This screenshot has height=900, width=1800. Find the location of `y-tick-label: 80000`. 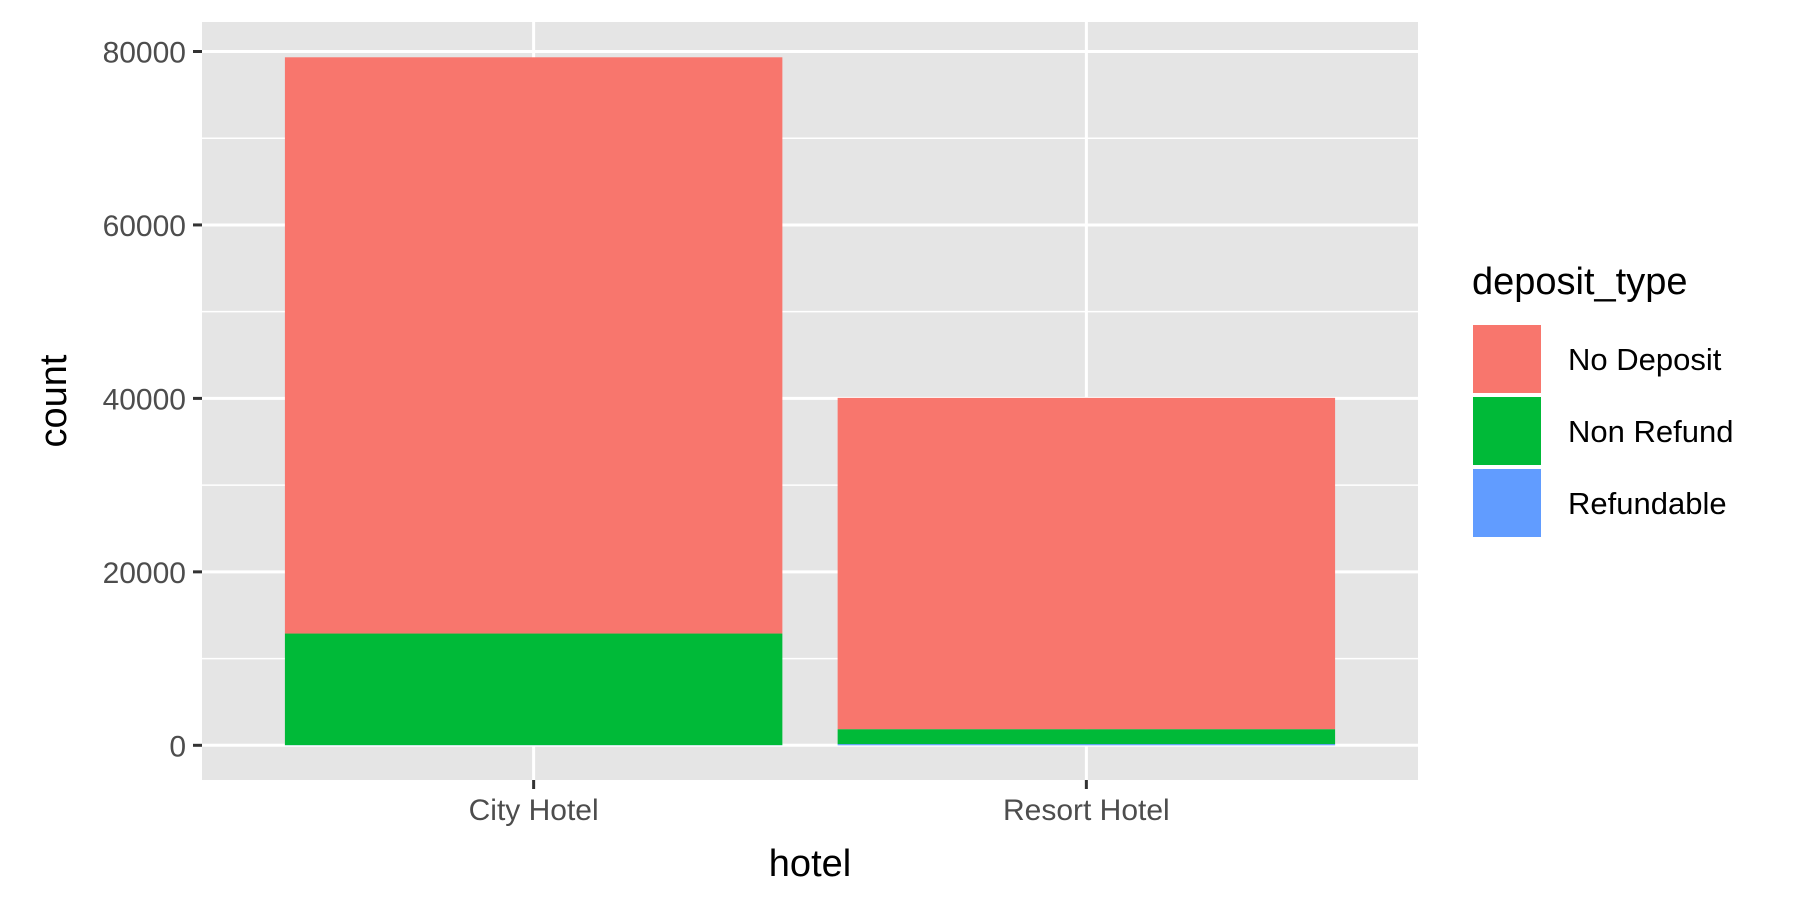

y-tick-label: 80000 is located at coordinates (144, 52).